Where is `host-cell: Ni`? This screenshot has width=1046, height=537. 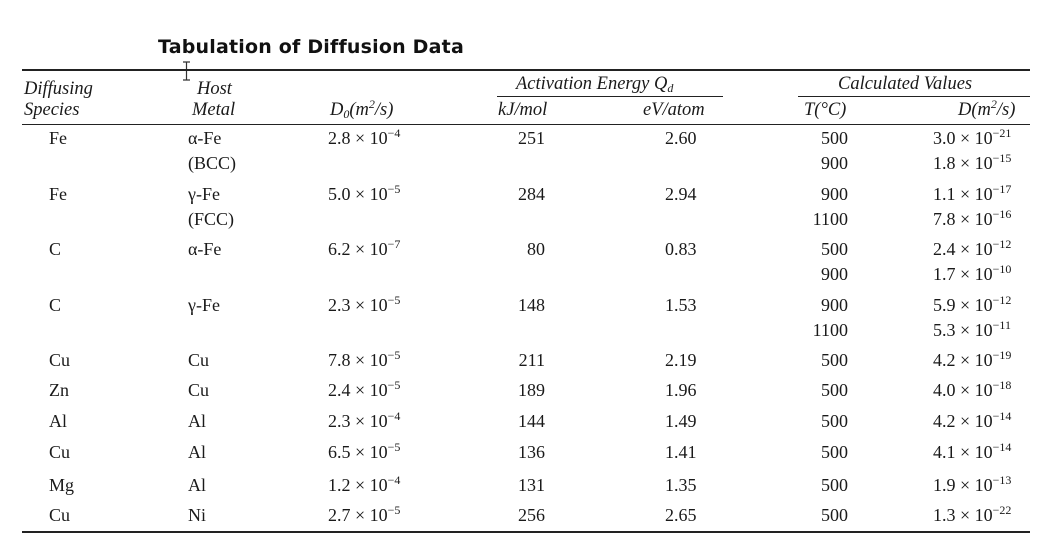
host-cell: Ni is located at coordinates (197, 515).